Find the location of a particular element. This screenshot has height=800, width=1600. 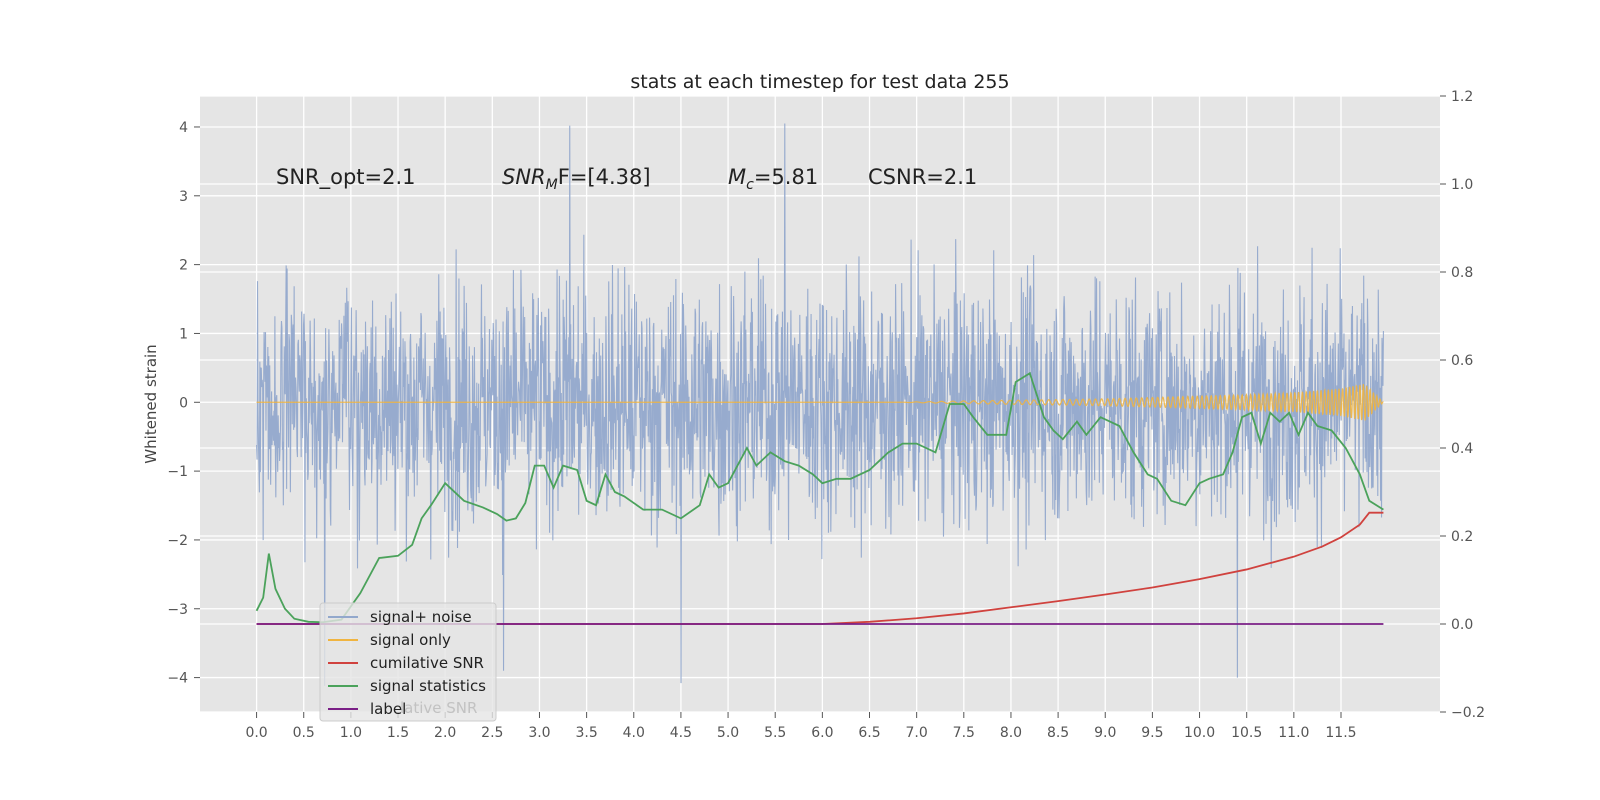

legend-box is located at coordinates (408, 662).